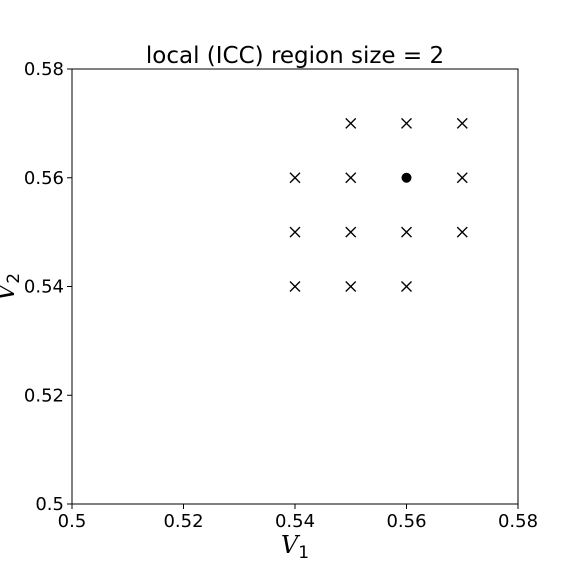  Describe the element at coordinates (44, 69) in the screenshot. I see `y-tick-label: 0.58` at that location.